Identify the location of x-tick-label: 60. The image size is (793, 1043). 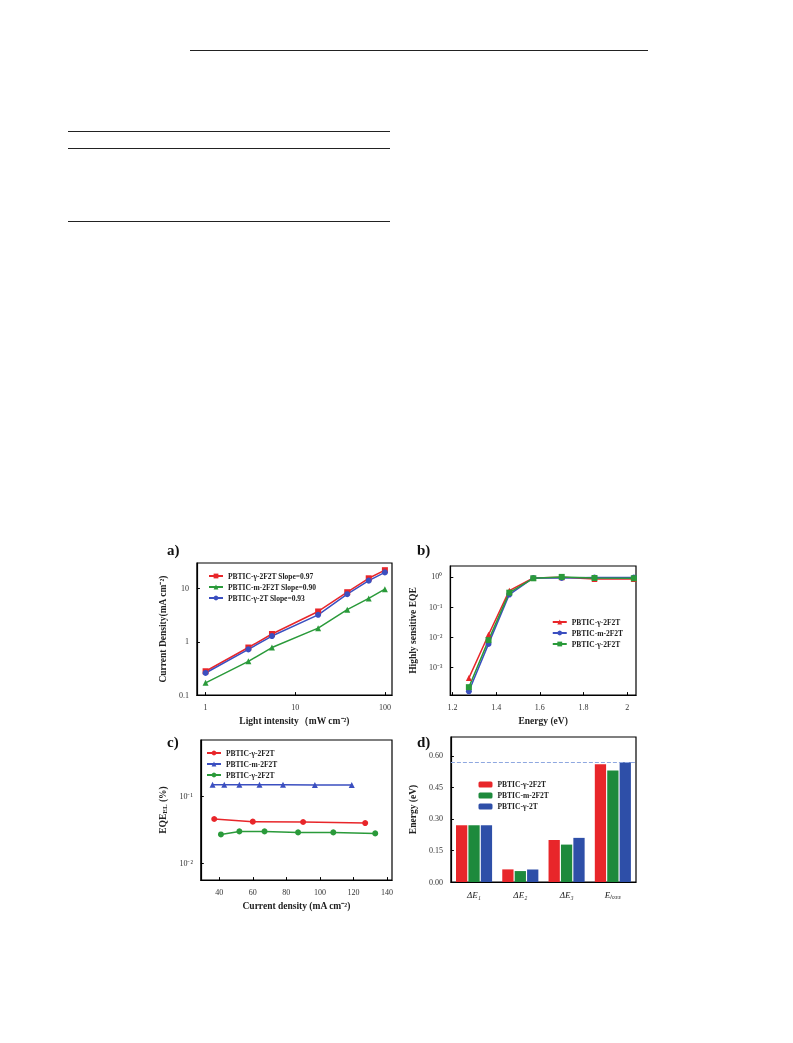
(252, 892).